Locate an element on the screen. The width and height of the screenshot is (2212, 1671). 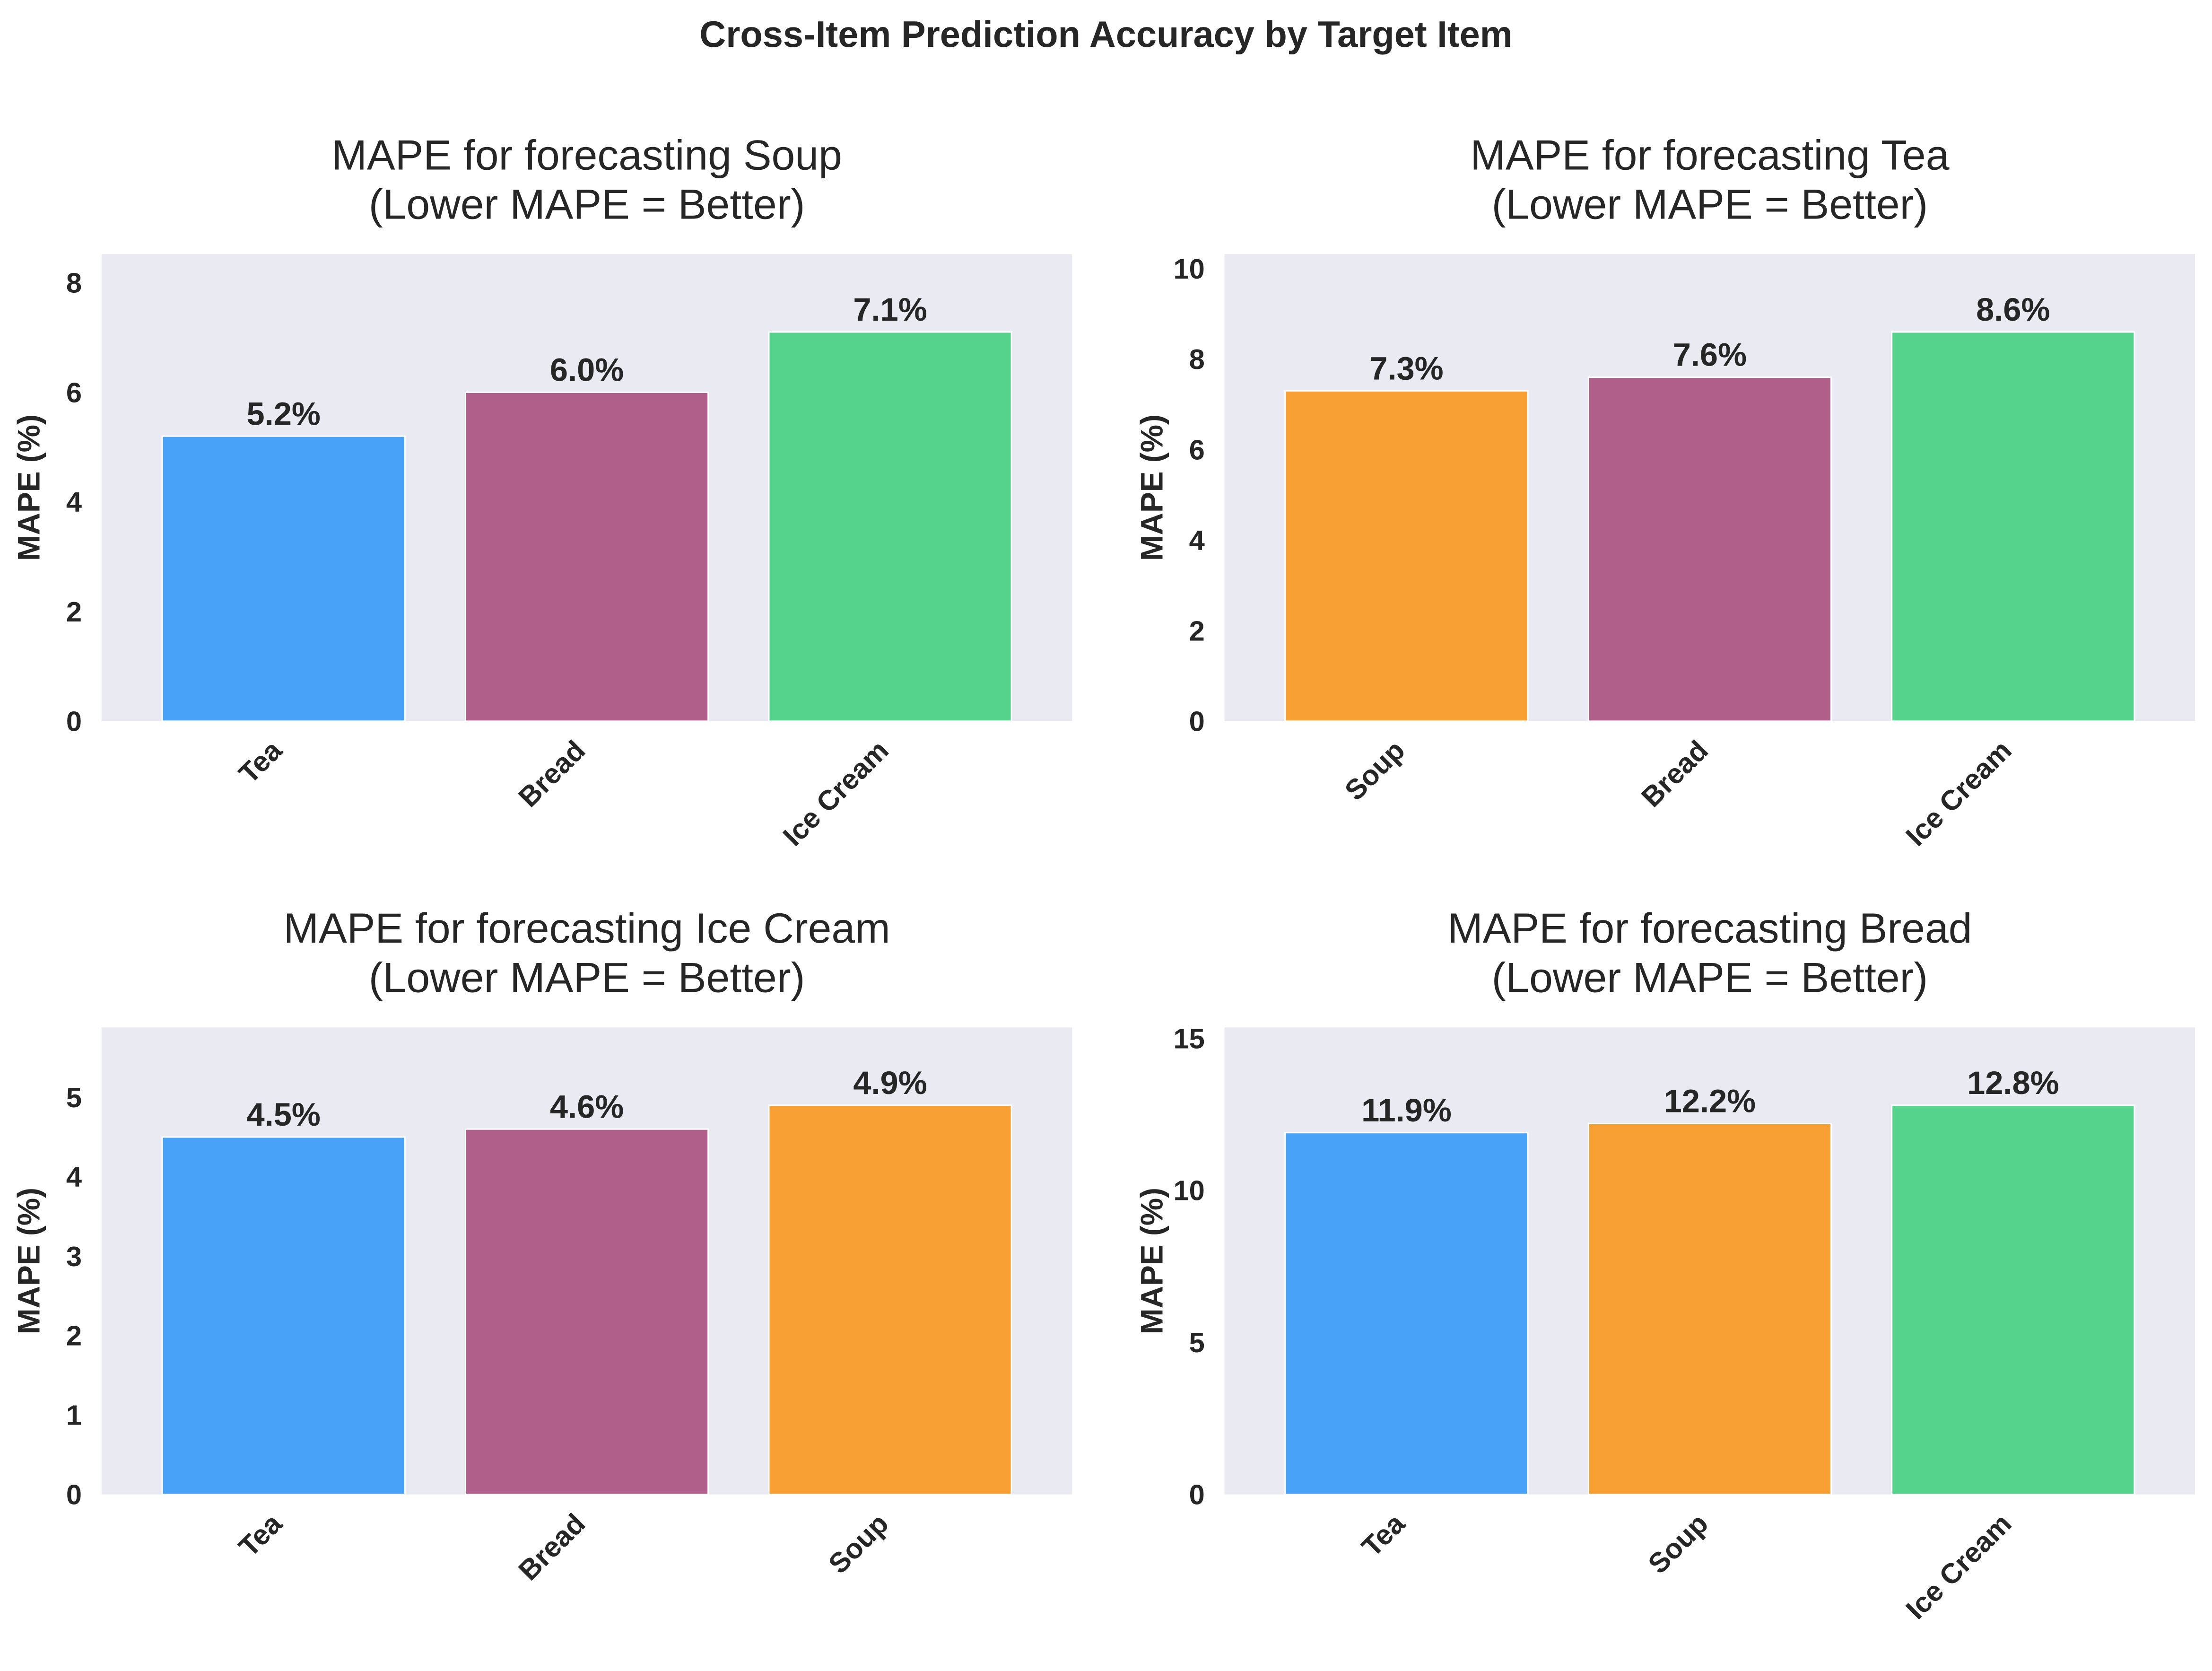
bar-value-label: 4.5% is located at coordinates (283, 1114).